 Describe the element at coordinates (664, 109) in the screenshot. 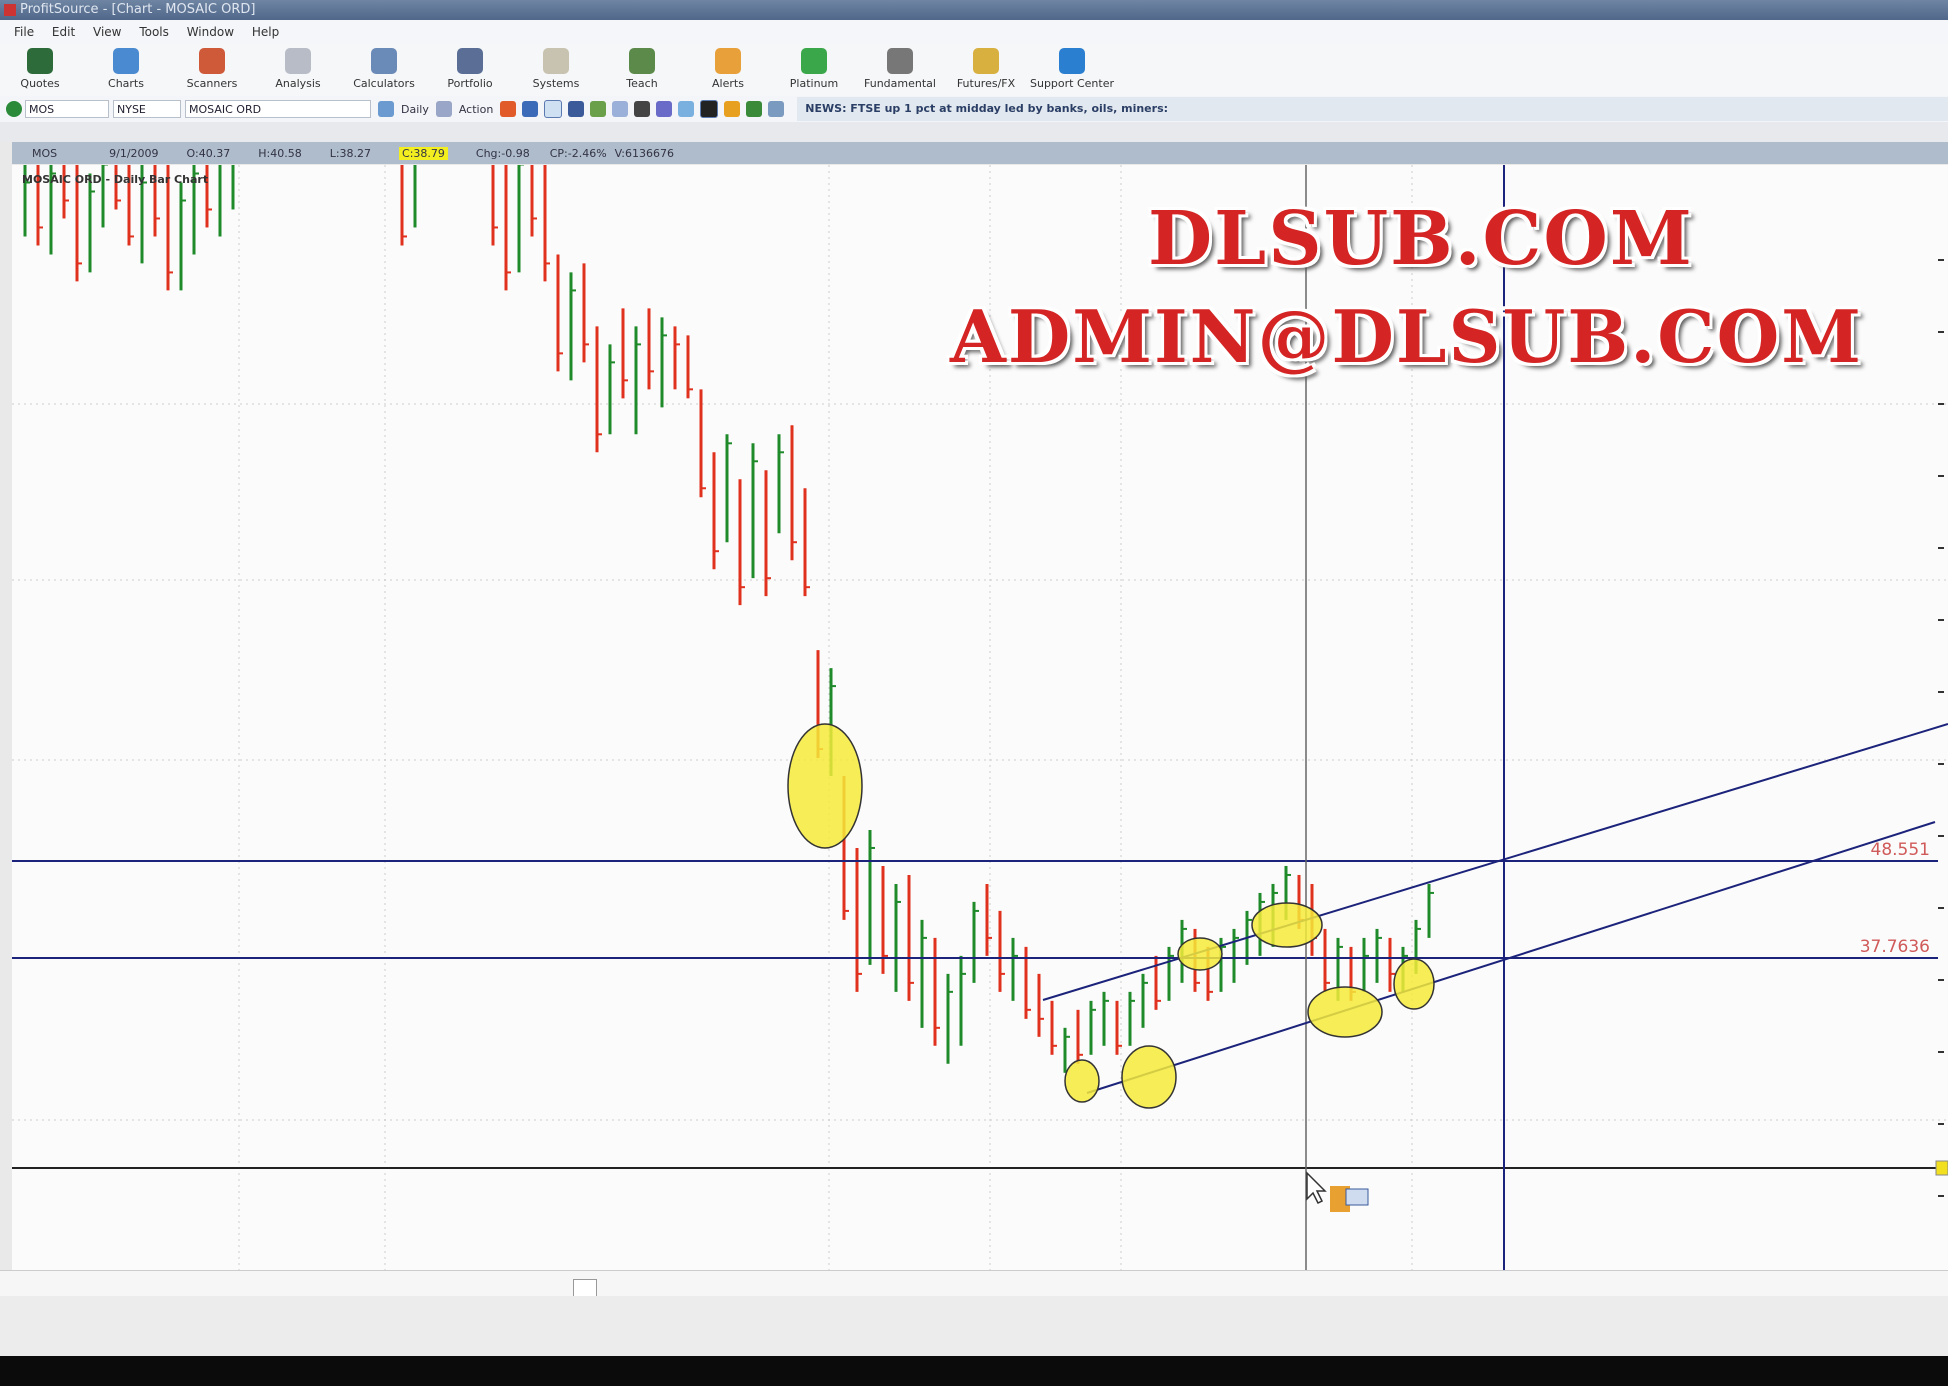

I see `chart-icon` at that location.